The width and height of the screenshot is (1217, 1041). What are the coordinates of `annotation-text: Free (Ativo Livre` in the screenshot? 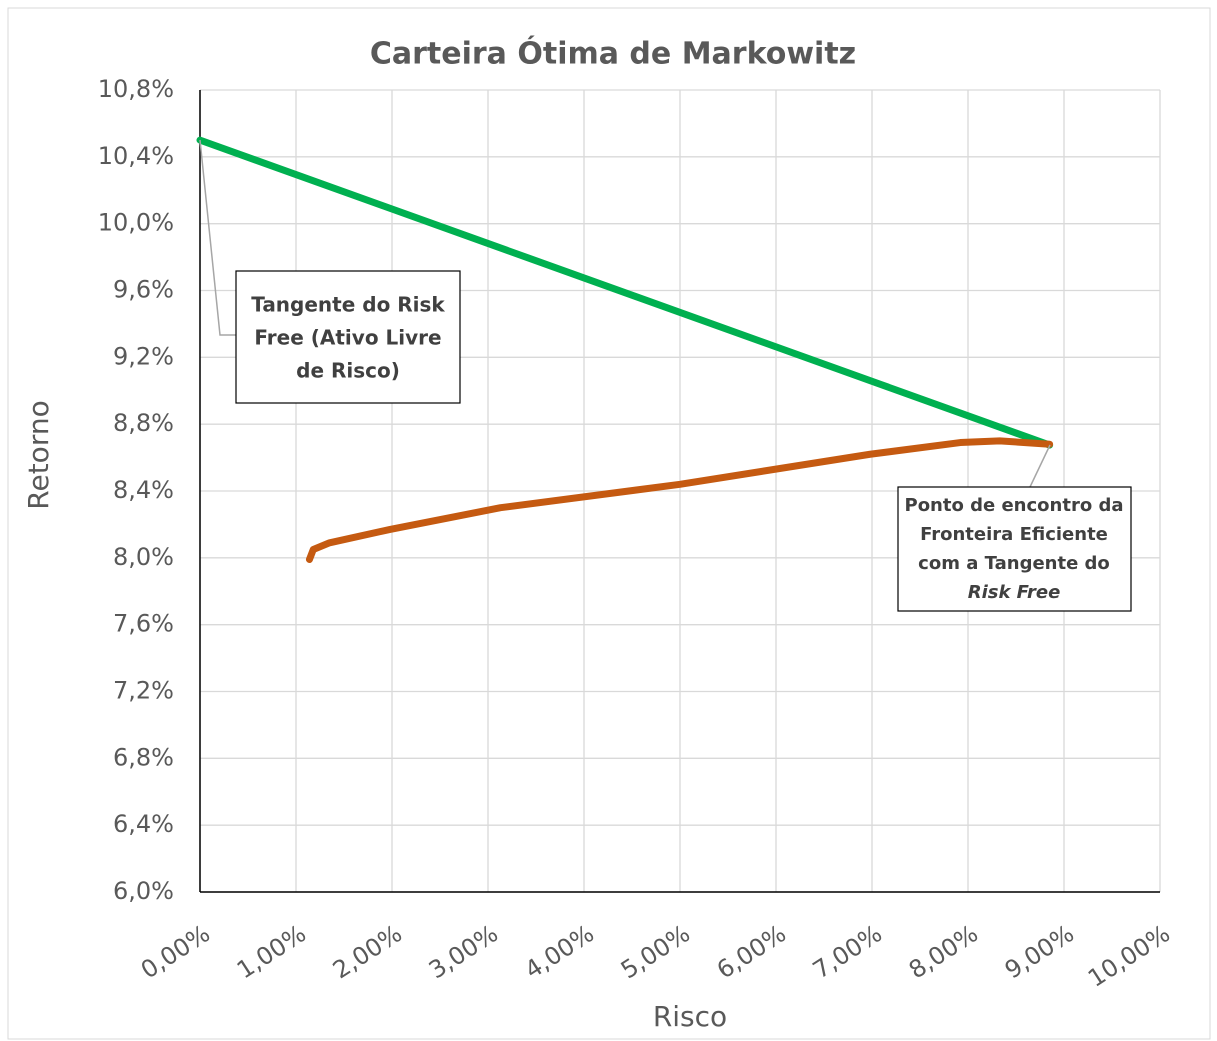 It's located at (347, 338).